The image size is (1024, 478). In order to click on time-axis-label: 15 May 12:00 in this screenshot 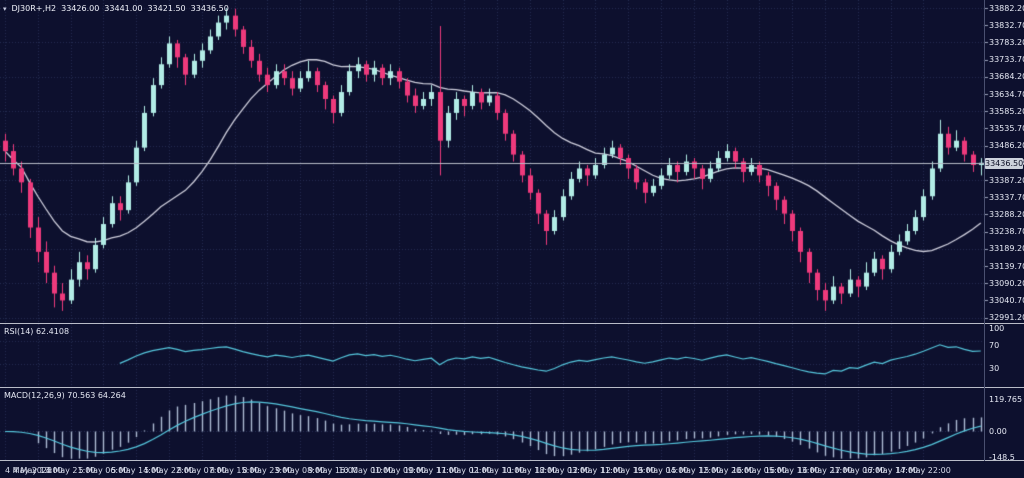, I will do `click(694, 470)`.